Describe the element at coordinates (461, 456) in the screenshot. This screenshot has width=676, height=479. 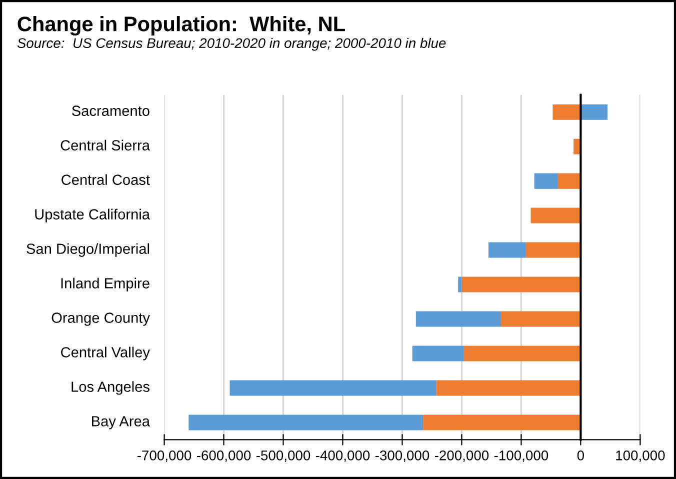
I see `x-tick-label: -200,000` at that location.